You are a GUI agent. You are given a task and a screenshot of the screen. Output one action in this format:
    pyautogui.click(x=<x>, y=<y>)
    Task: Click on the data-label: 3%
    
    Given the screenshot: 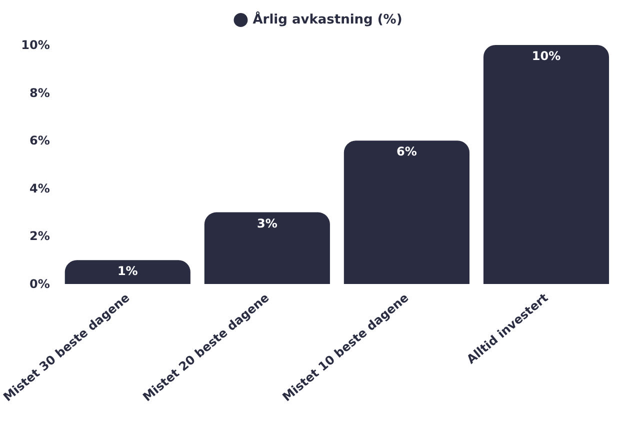 What is the action you would take?
    pyautogui.click(x=267, y=223)
    